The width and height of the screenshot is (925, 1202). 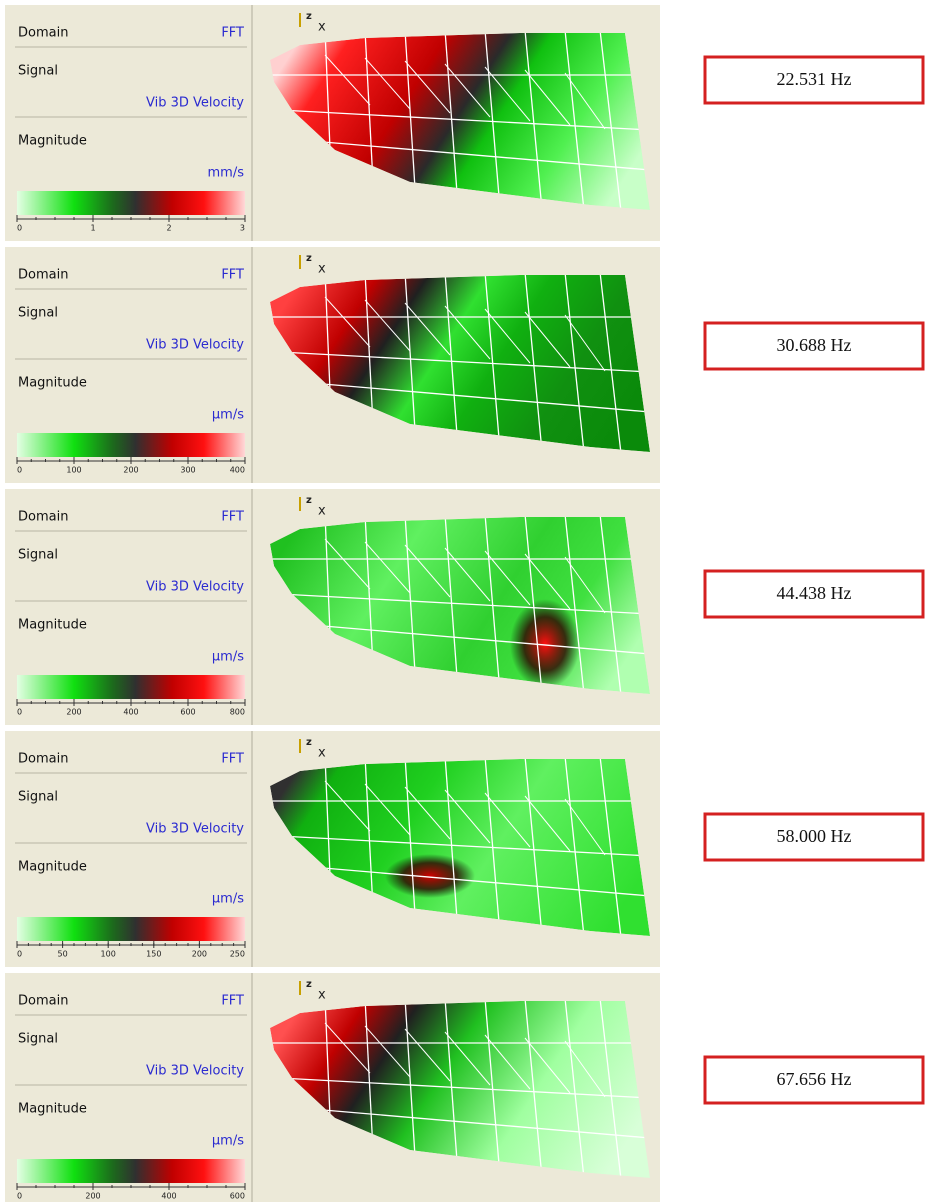 What do you see at coordinates (92, 228) in the screenshot?
I see `scale-tick-label: 1` at bounding box center [92, 228].